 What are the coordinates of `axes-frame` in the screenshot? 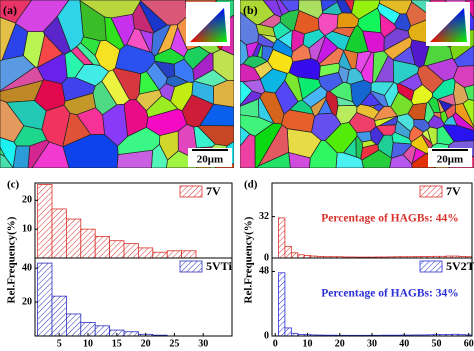 It's located at (133, 297).